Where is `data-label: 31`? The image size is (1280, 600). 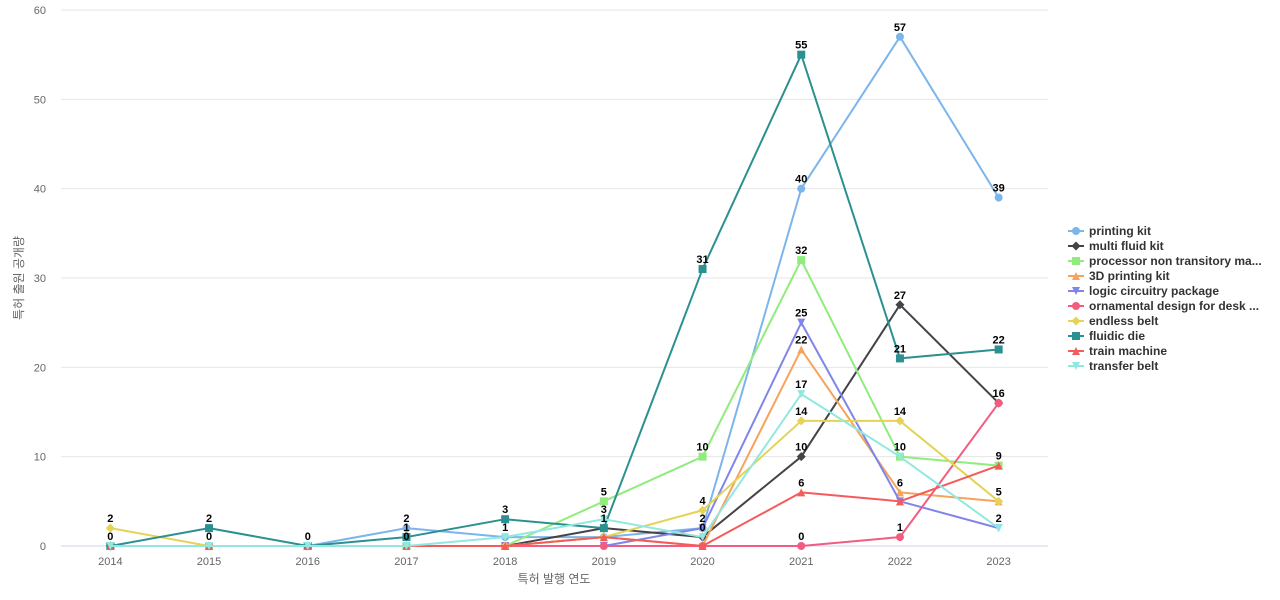
data-label: 31 is located at coordinates (702, 260).